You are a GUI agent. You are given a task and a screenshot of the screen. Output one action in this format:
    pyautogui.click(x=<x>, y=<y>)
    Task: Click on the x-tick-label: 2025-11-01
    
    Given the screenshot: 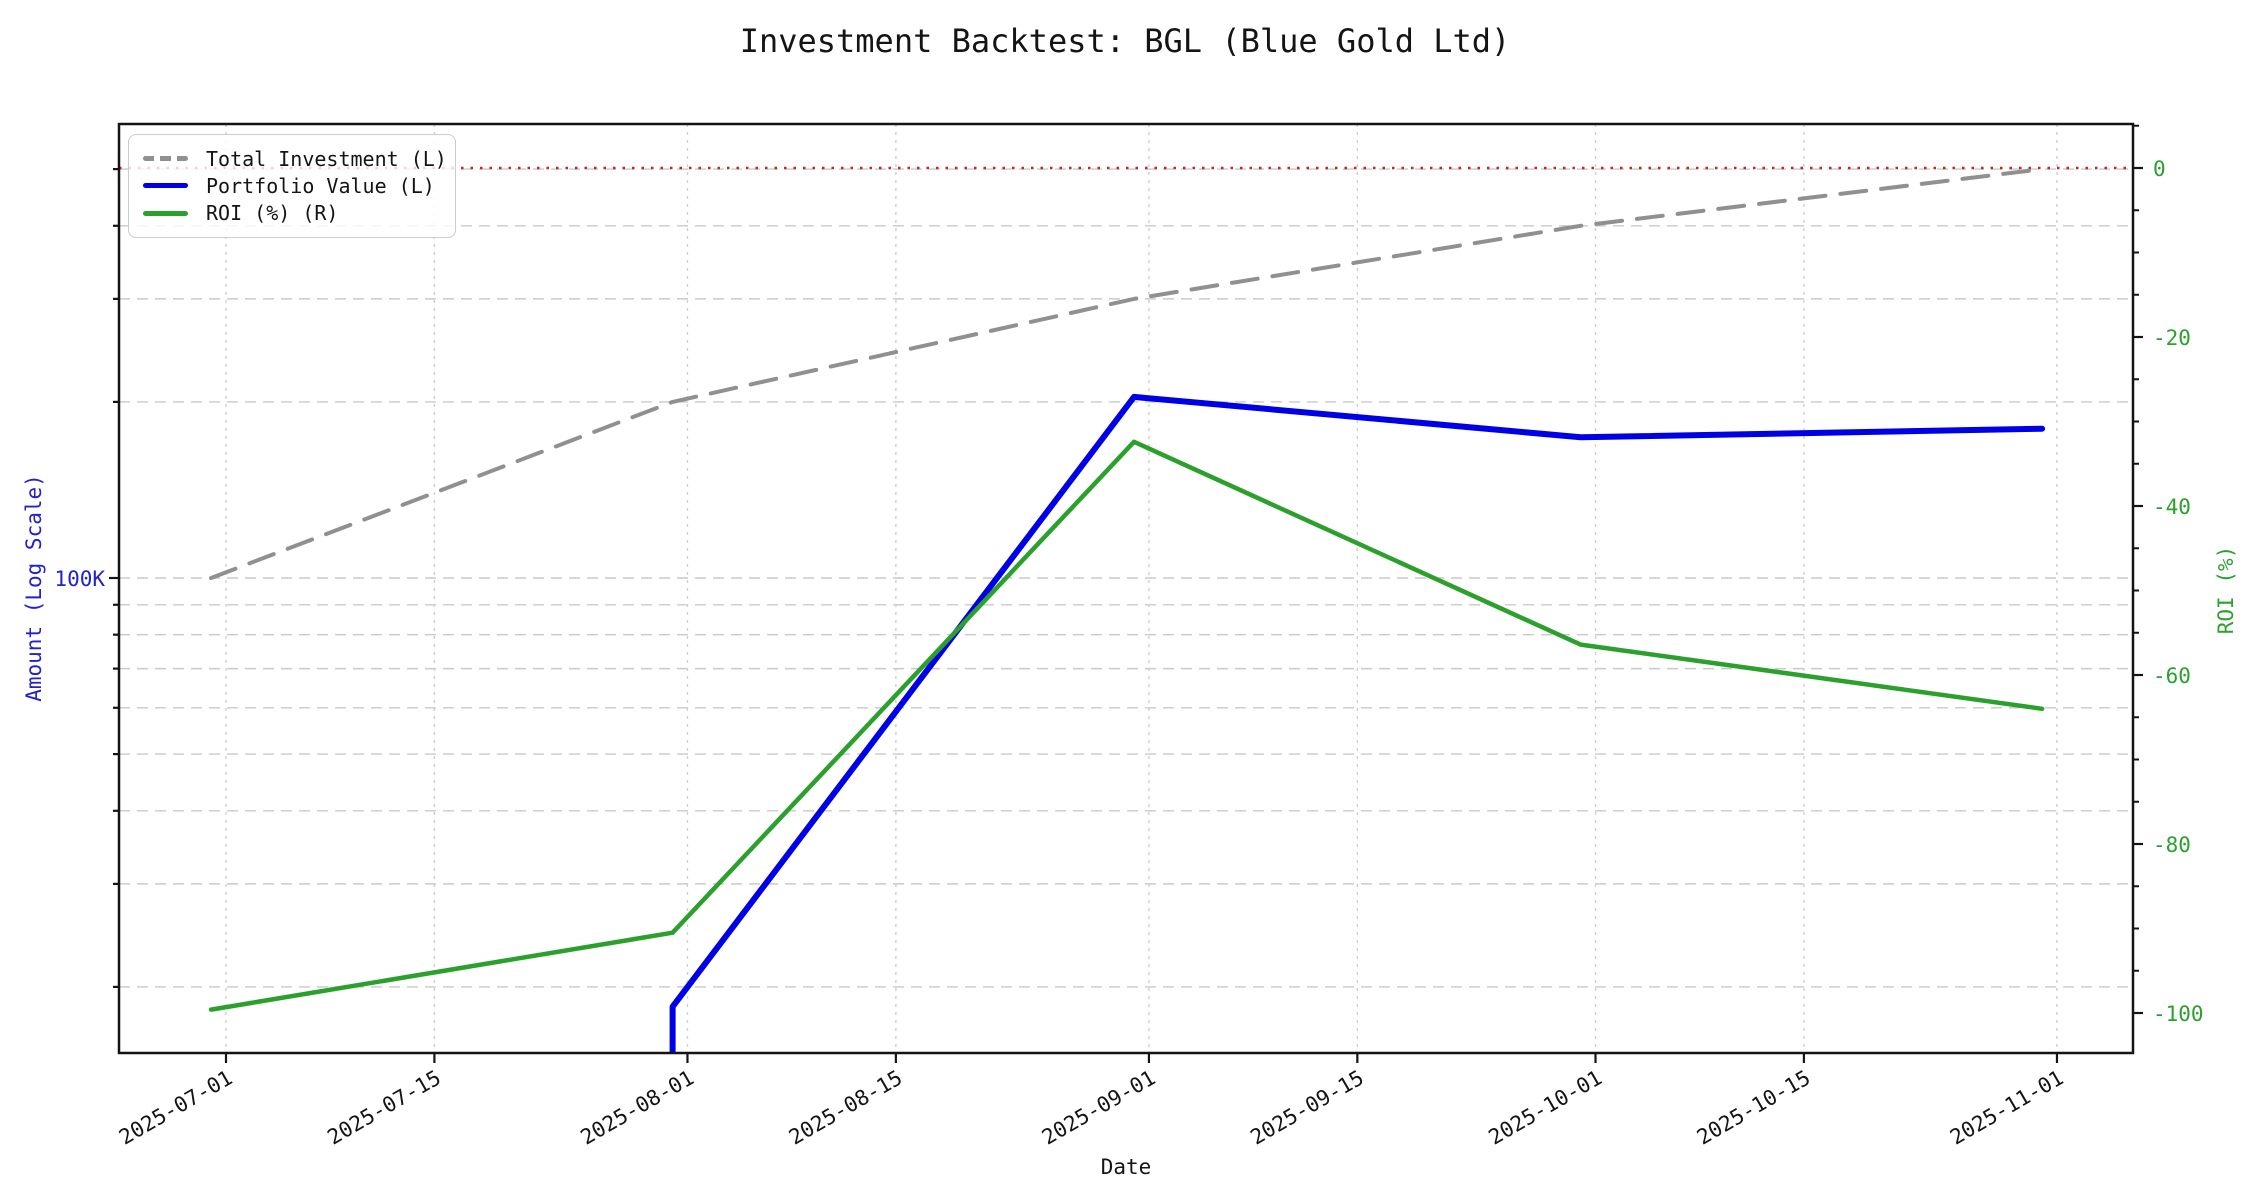 What is the action you would take?
    pyautogui.click(x=2006, y=1108)
    